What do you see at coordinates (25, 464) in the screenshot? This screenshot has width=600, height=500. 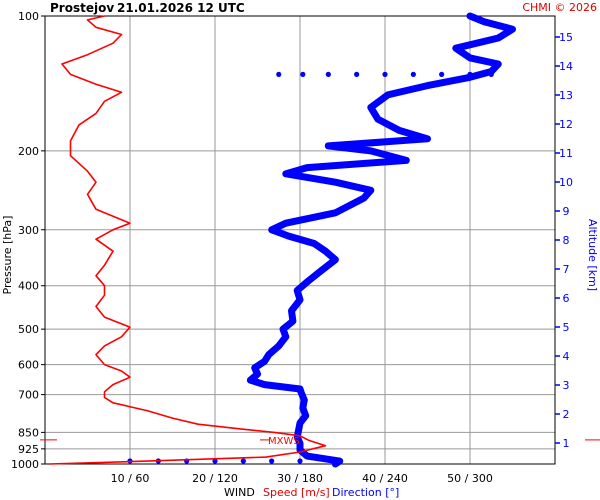 I see `pressure-tick-label: 1000` at bounding box center [25, 464].